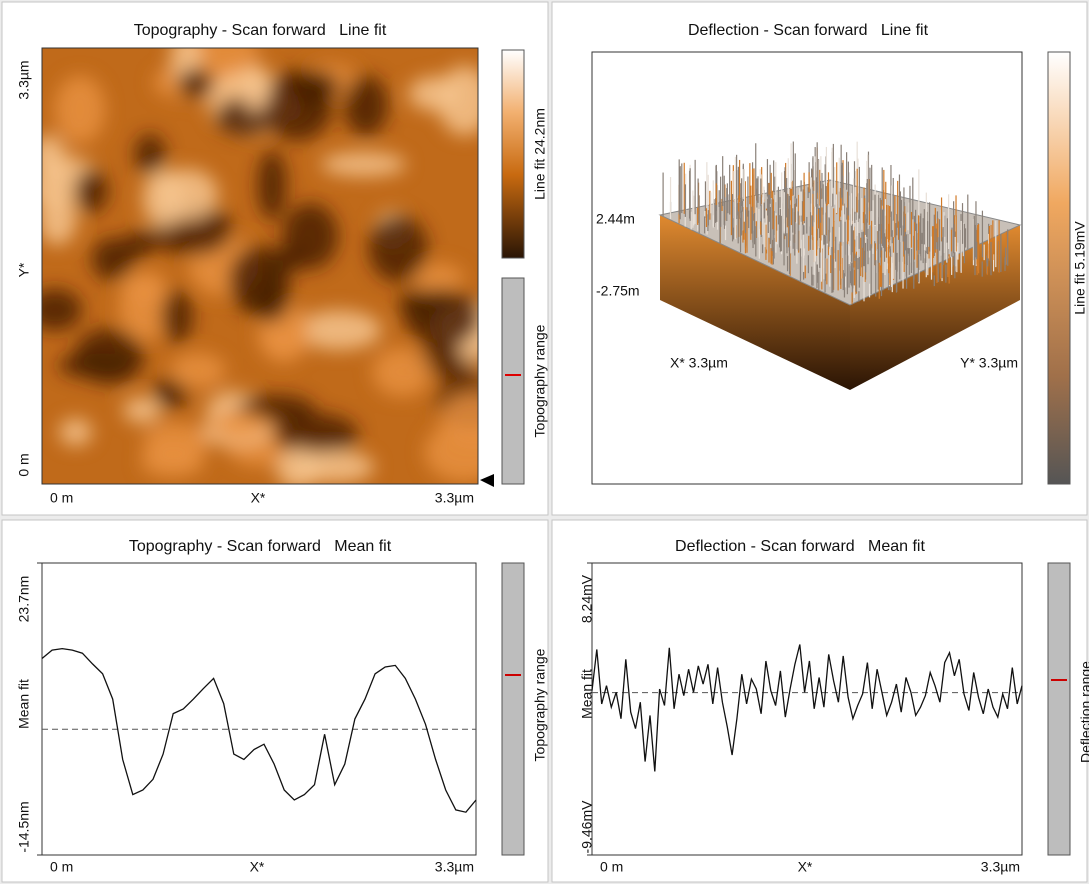 This screenshot has width=1089, height=884. What do you see at coordinates (618, 291) in the screenshot?
I see `axis-label: -2.75m` at bounding box center [618, 291].